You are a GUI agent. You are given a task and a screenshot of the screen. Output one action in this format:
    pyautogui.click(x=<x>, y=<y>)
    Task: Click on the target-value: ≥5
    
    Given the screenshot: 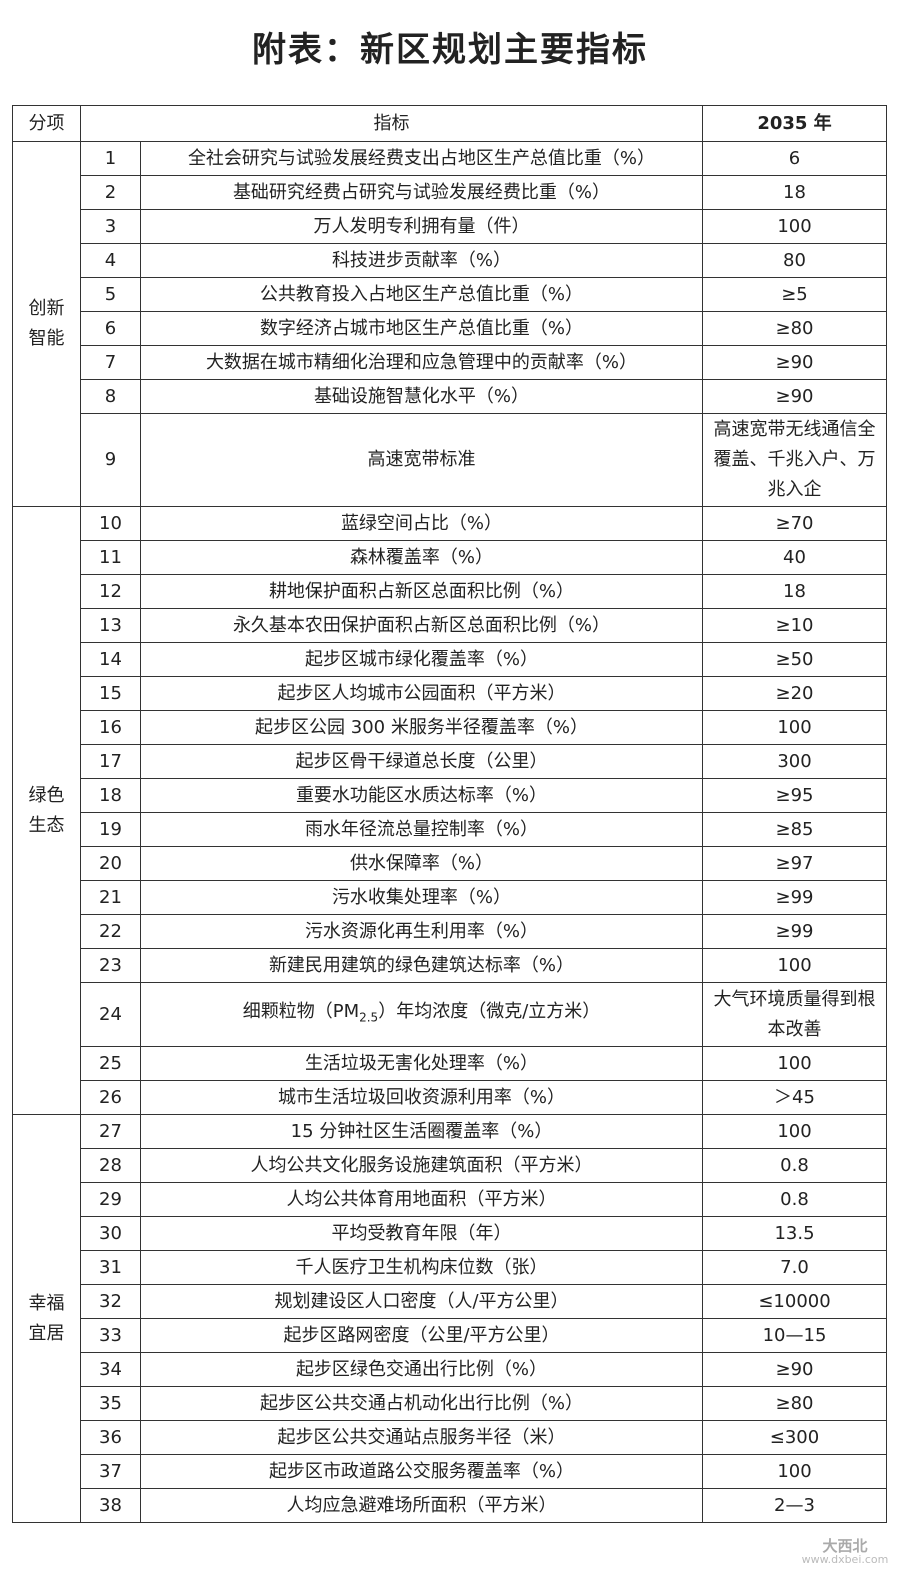 What is the action you would take?
    pyautogui.click(x=794, y=294)
    